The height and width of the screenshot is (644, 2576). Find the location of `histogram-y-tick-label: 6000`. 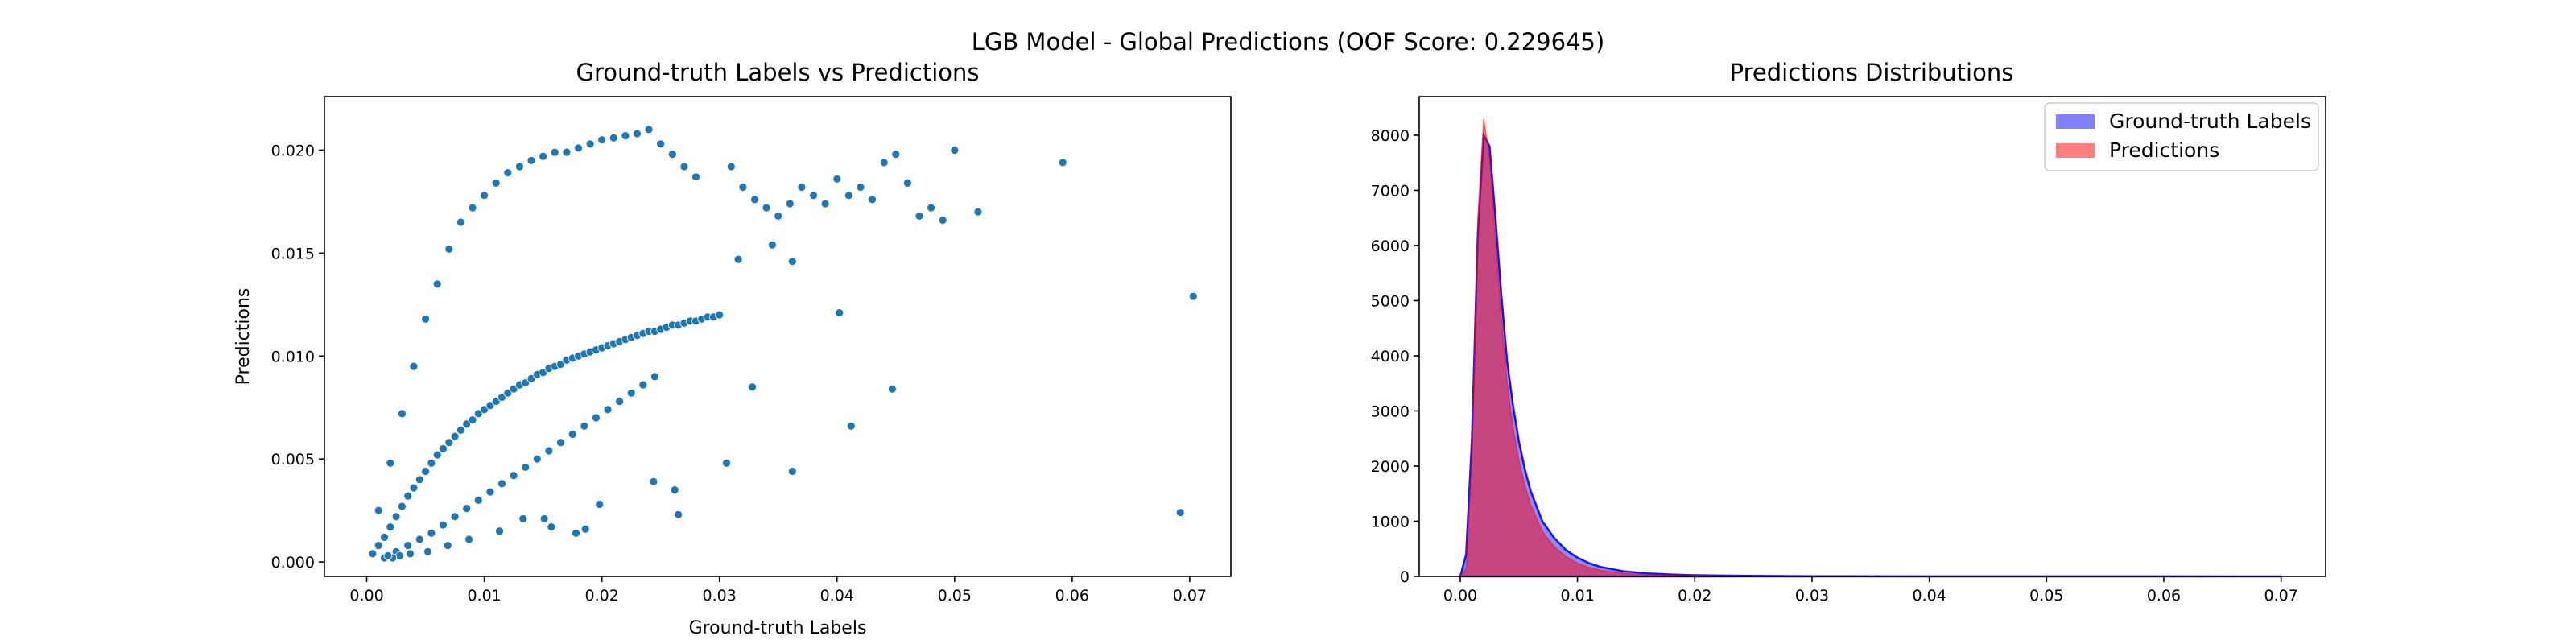

histogram-y-tick-label: 6000 is located at coordinates (1390, 246).